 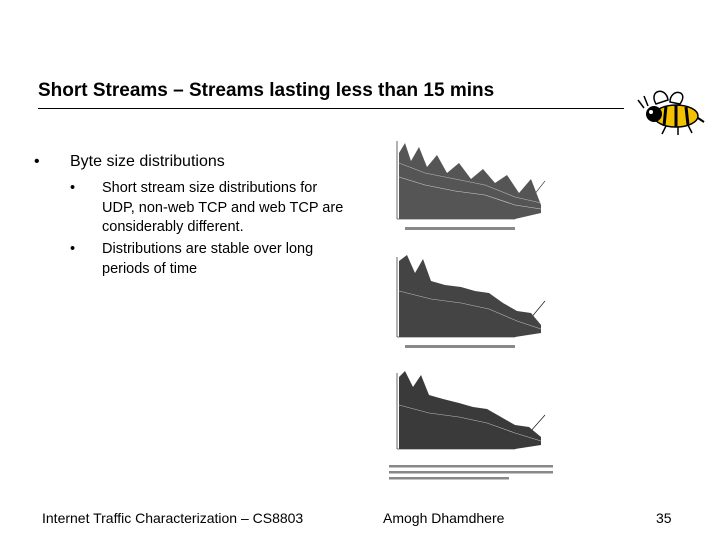 What do you see at coordinates (471, 305) in the screenshot?
I see `surface-plot-non-web-tcp` at bounding box center [471, 305].